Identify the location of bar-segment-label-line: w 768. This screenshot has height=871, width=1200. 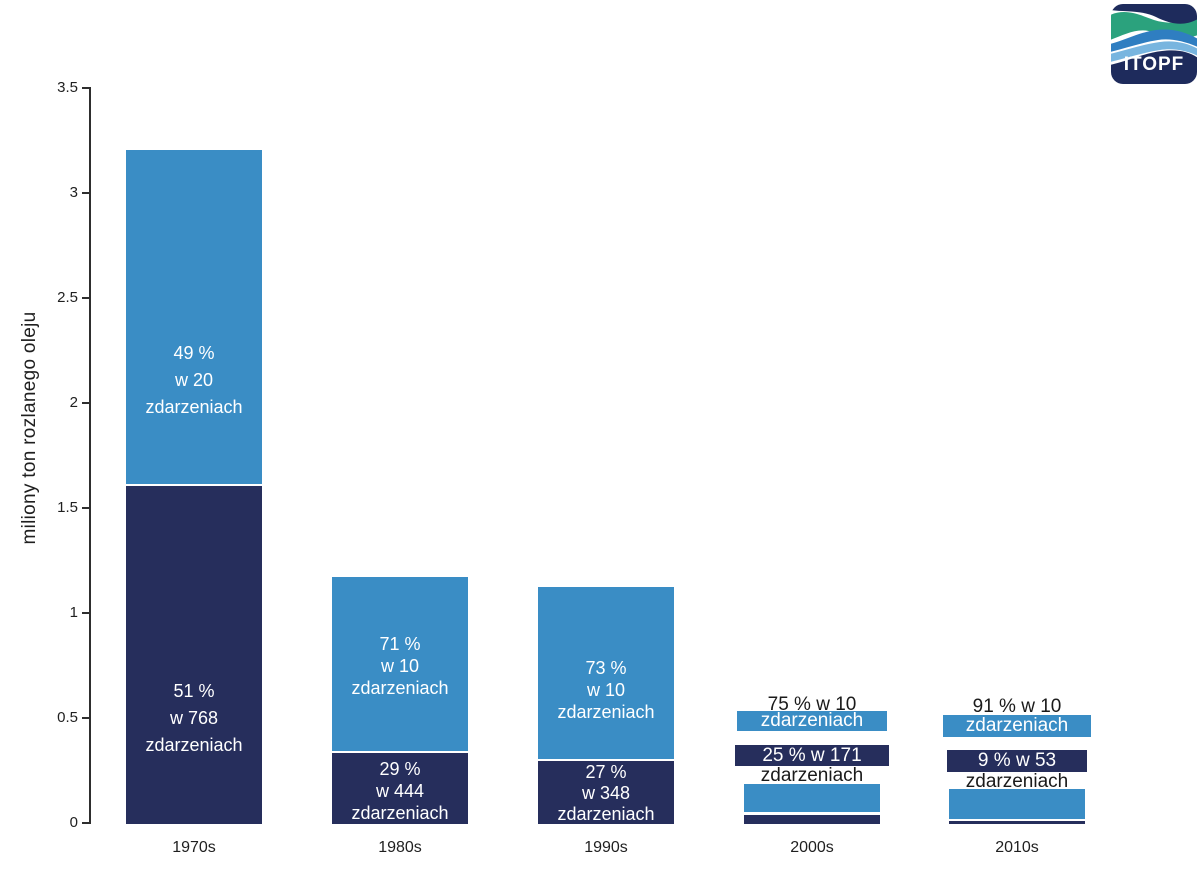
(194, 718).